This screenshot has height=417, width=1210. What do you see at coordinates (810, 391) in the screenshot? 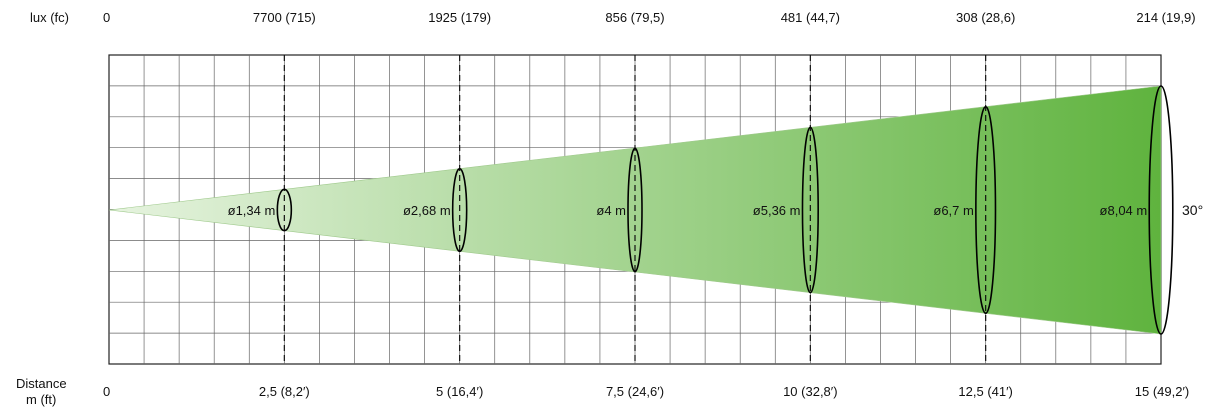
I see `distance-value-label: 10 (32,8′)` at bounding box center [810, 391].